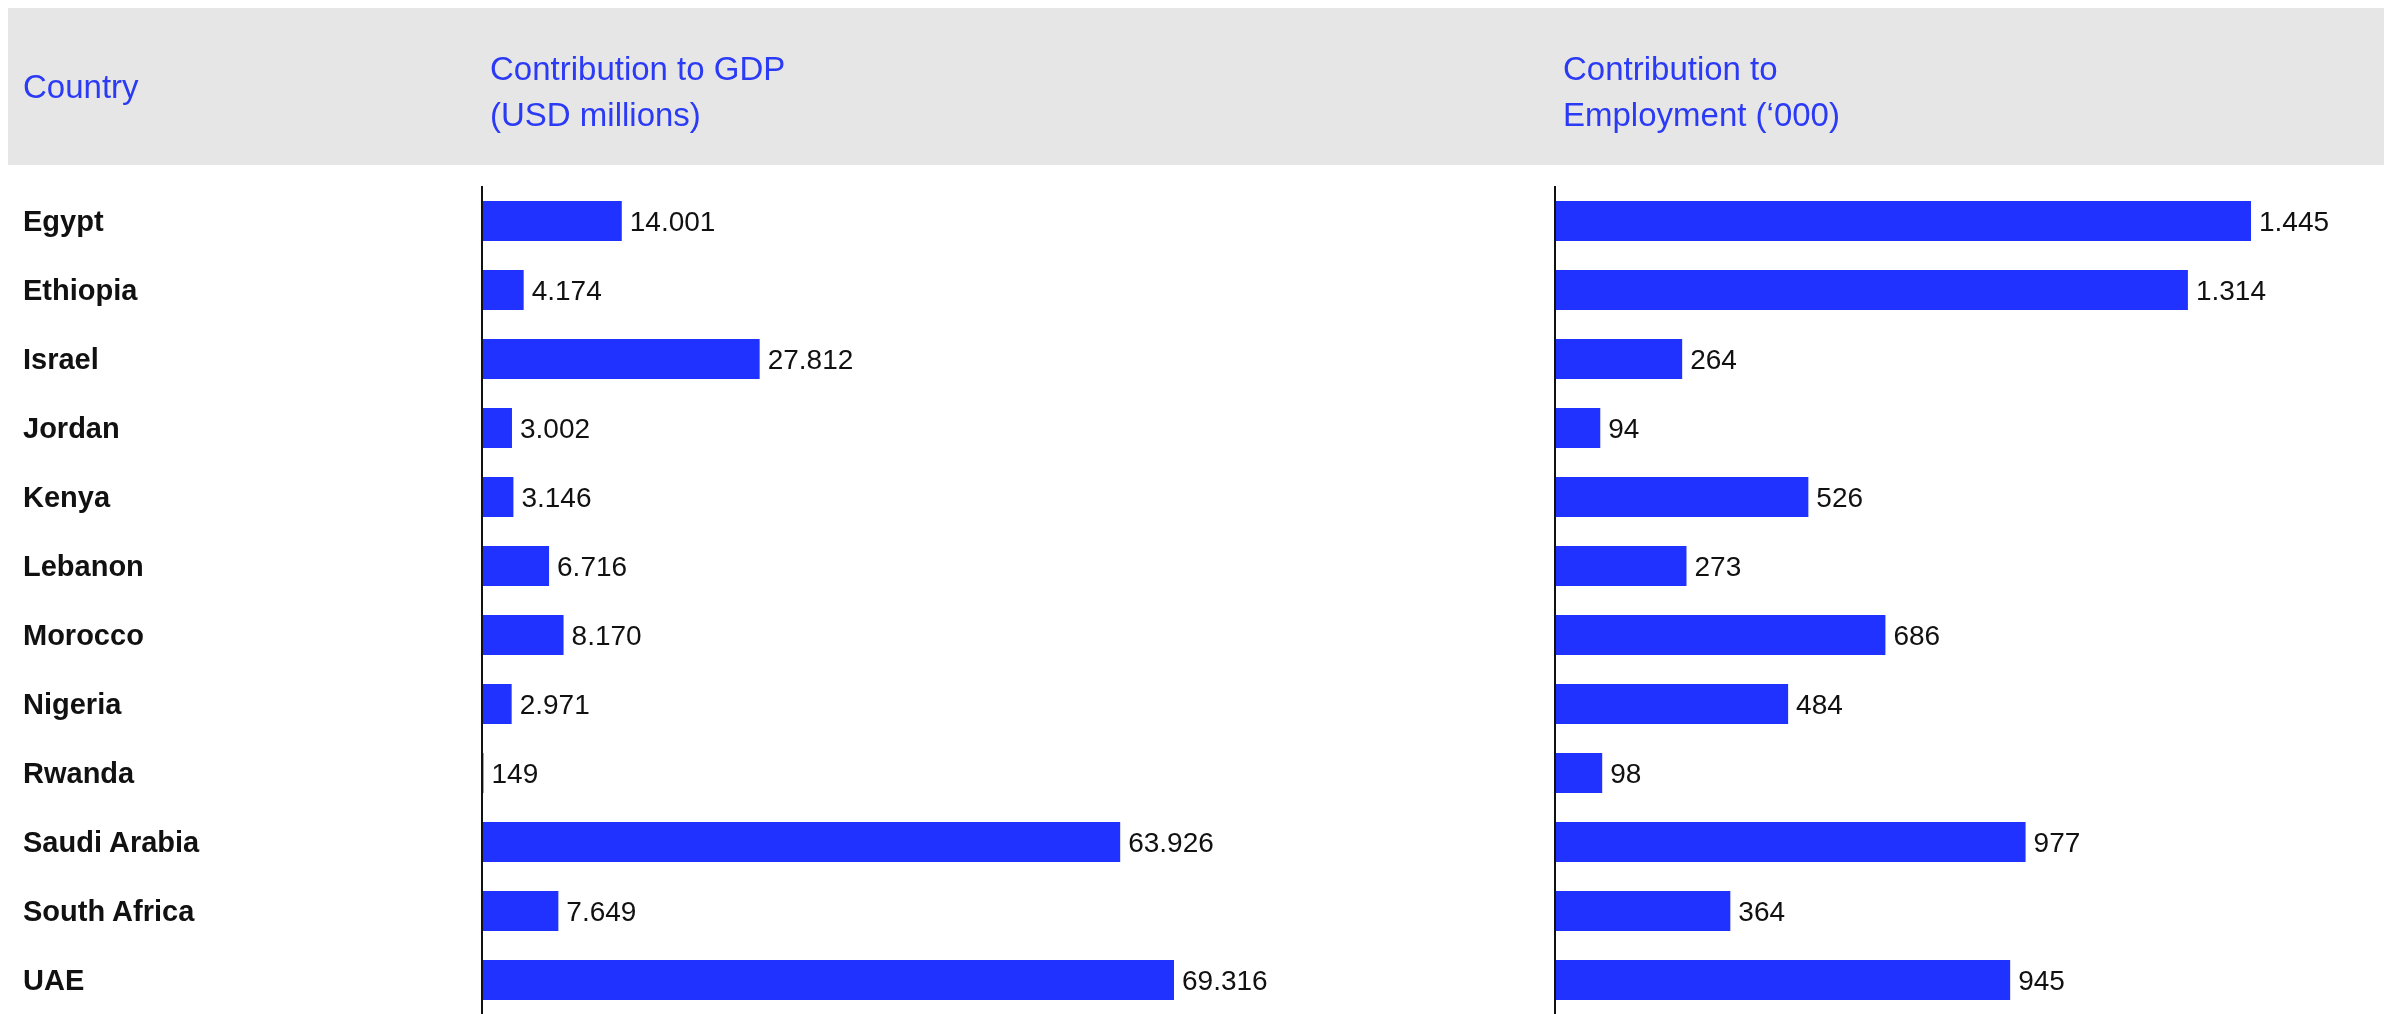 Image resolution: width=2392 pixels, height=1014 pixels. I want to click on y-tick-label: Rwanda, so click(79, 772).